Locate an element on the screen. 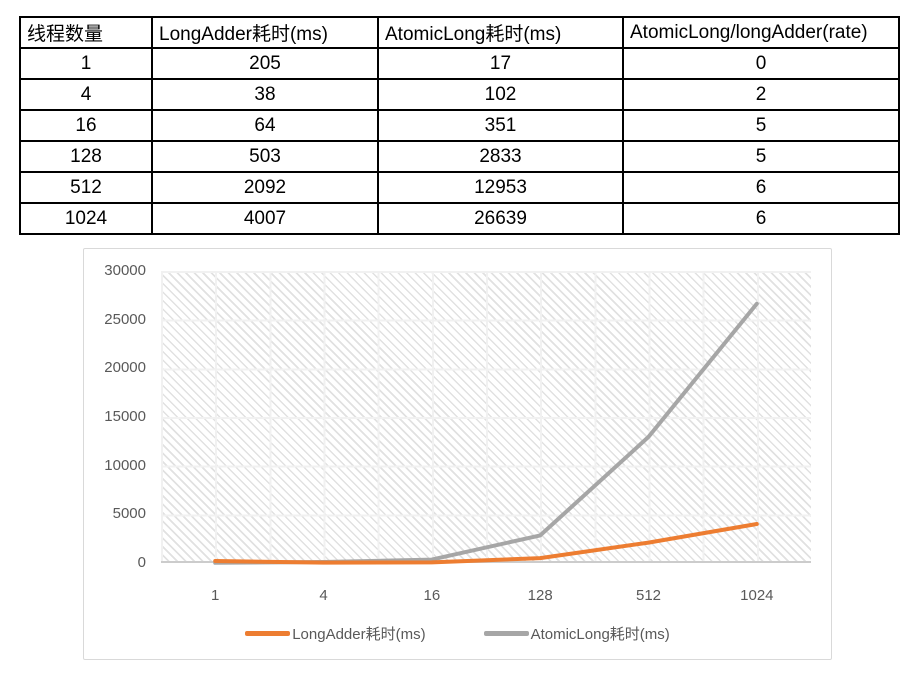 This screenshot has height=673, width=922. legend-item-atomiclong: AtomicLong耗时(ms) is located at coordinates (576, 633).